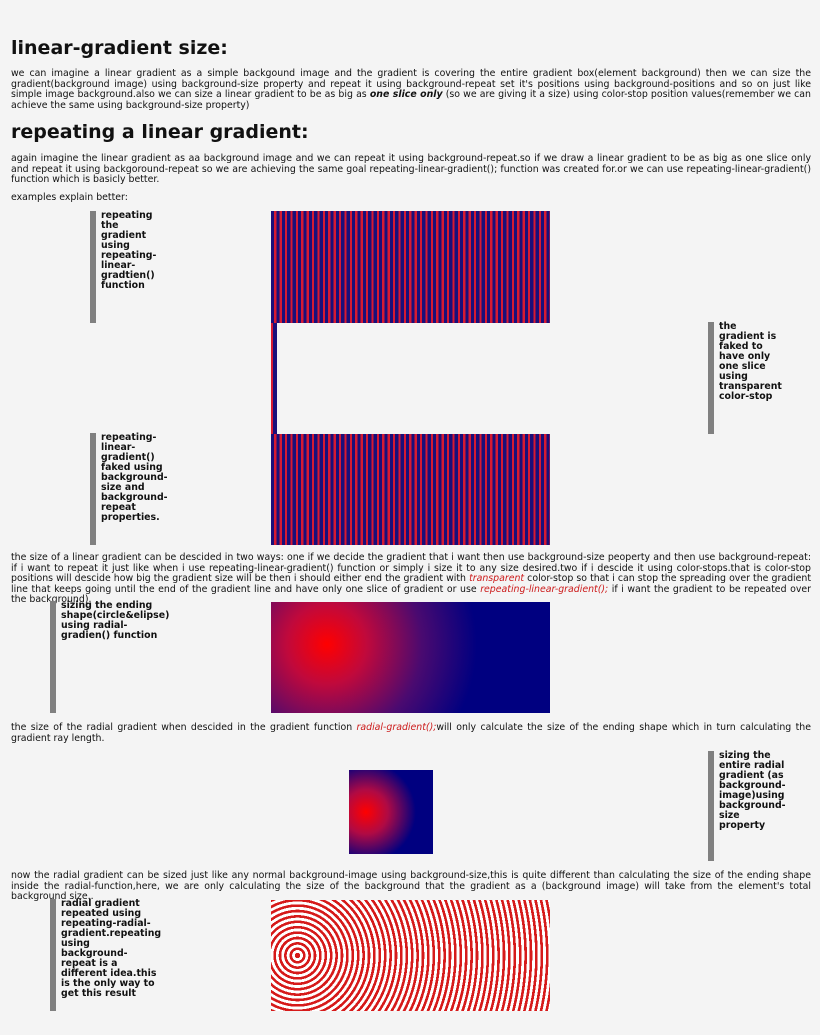  What do you see at coordinates (410, 267) in the screenshot?
I see `repeating-linear-gradient-box` at bounding box center [410, 267].